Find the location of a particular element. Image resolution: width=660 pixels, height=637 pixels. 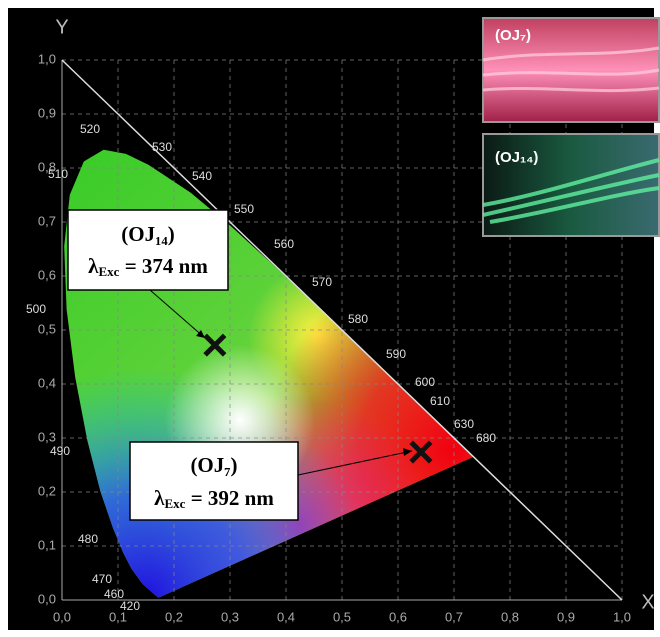

annotation-title: (OJ₇) is located at coordinates (213, 465).